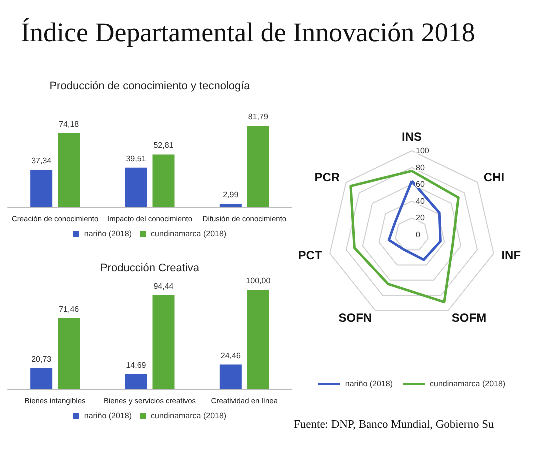  I want to click on data-label: 74,18, so click(69, 125).